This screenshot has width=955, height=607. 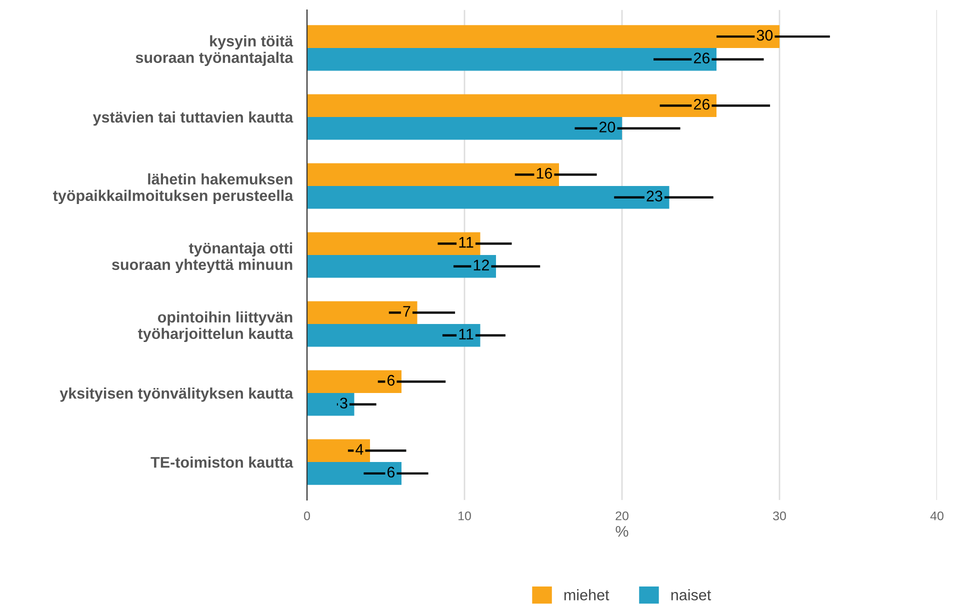 What do you see at coordinates (464, 515) in the screenshot?
I see `x-tick-label: 10` at bounding box center [464, 515].